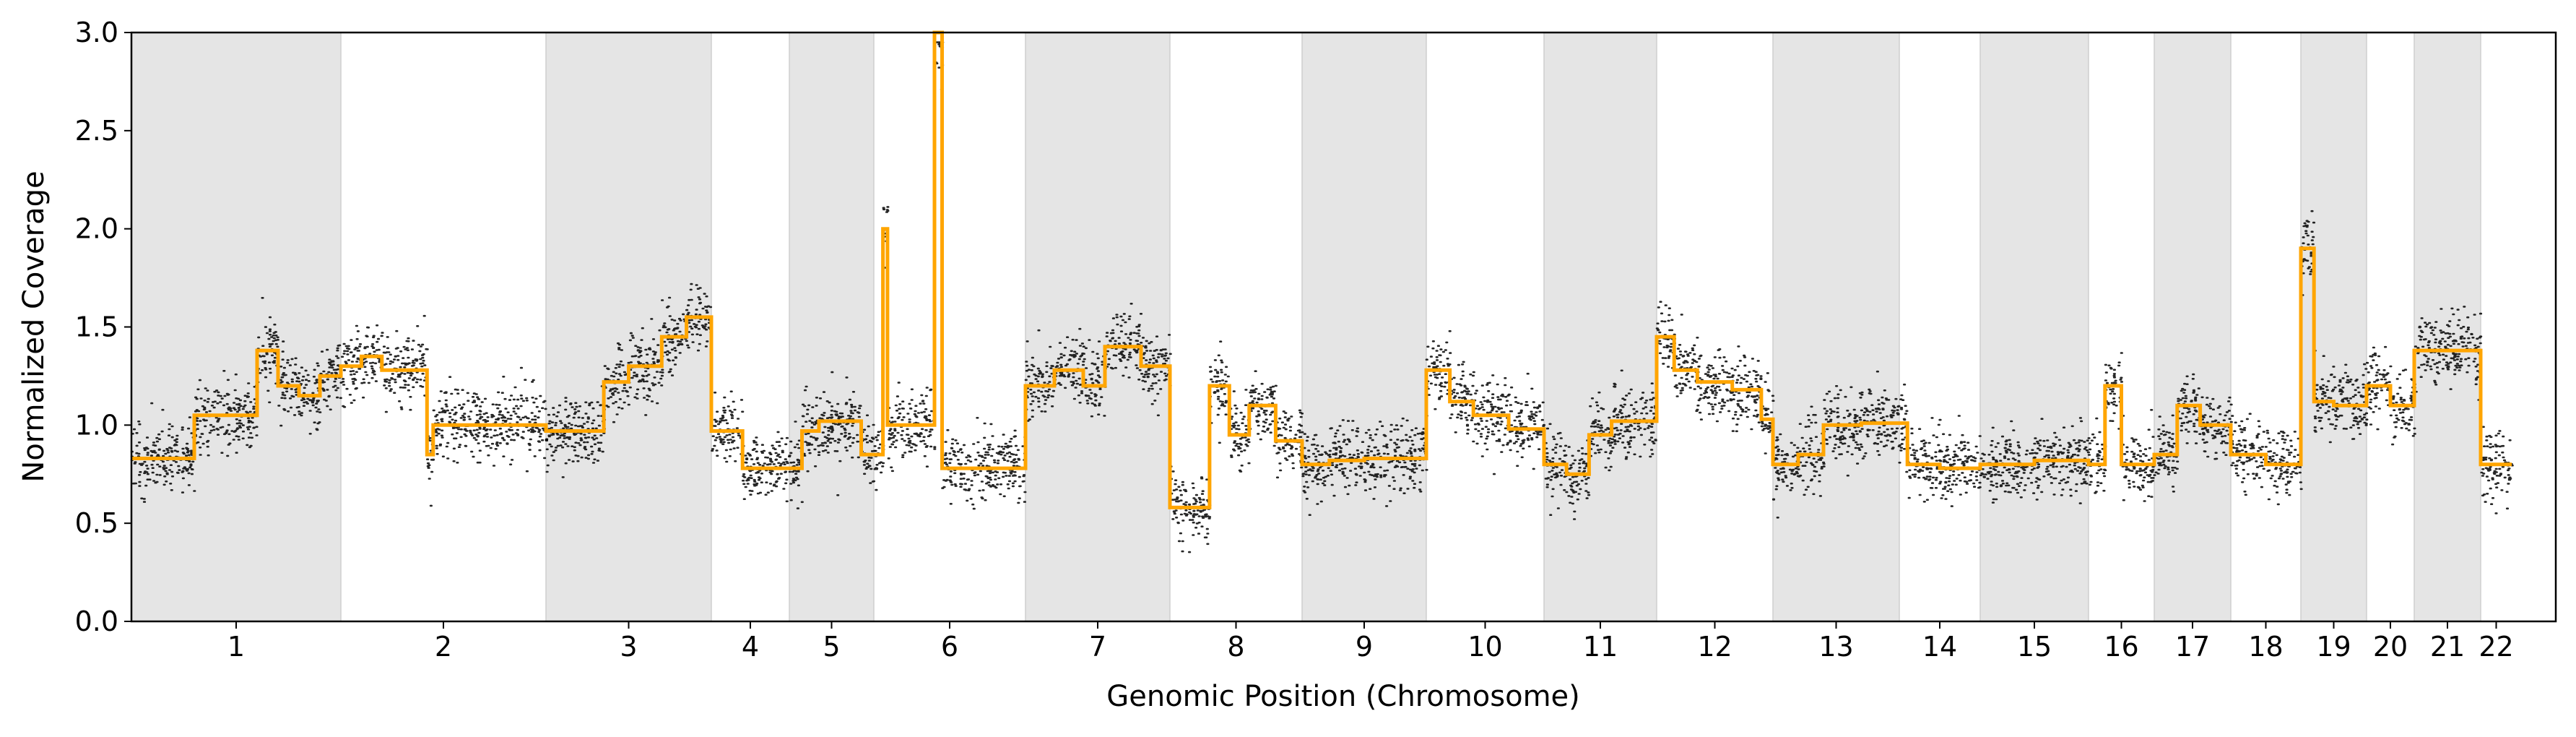 This screenshot has height=737, width=2576. Describe the element at coordinates (96, 327) in the screenshot. I see `y-tick-label-1.5: 1.5` at that location.